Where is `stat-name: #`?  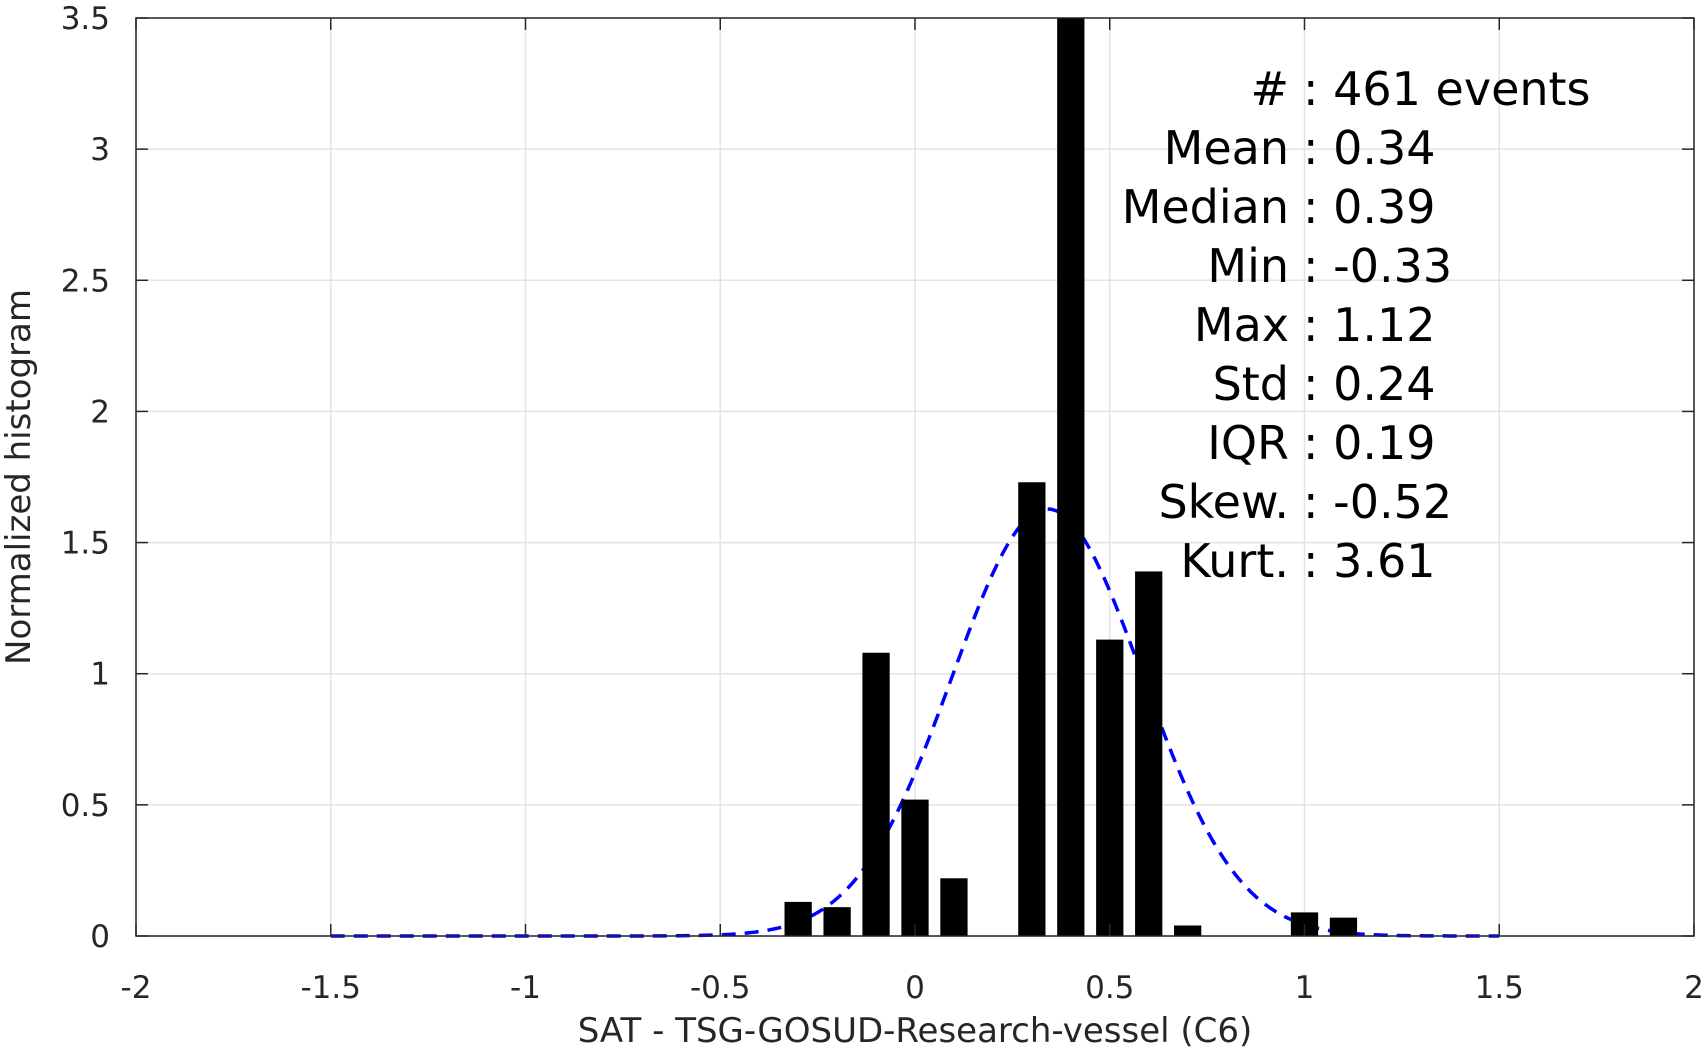 stat-name: # is located at coordinates (1269, 89).